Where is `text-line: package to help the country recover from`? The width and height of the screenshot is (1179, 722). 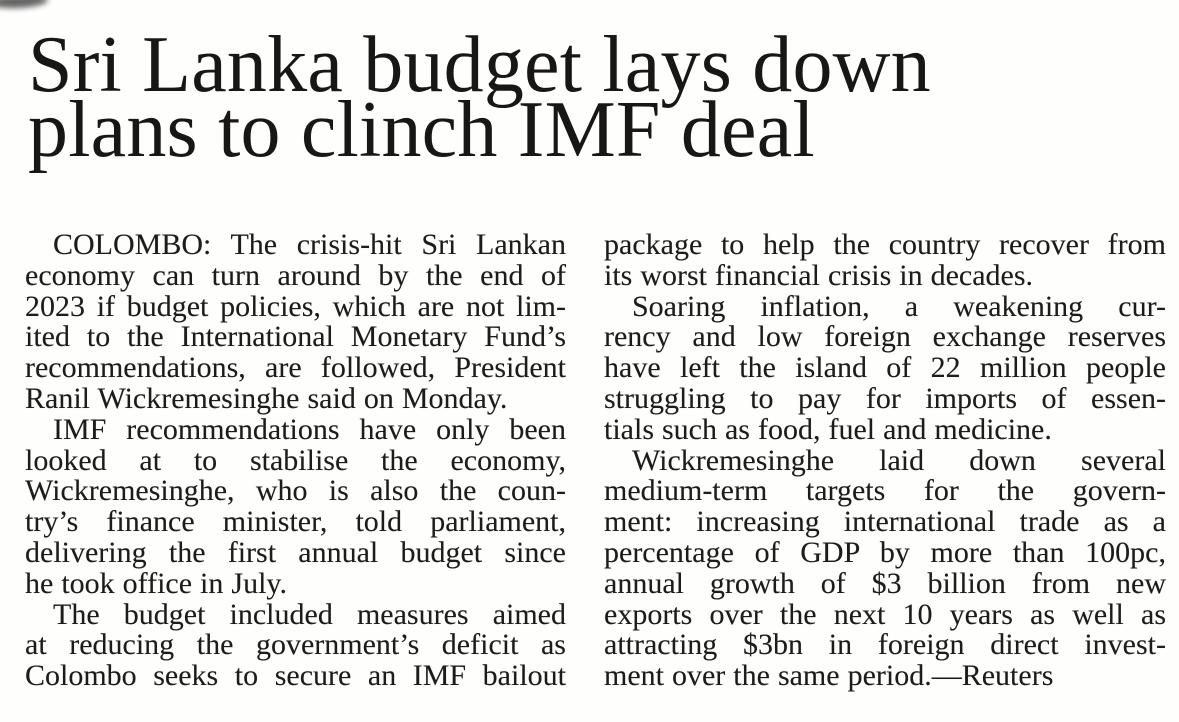 text-line: package to help the country recover from is located at coordinates (885, 244).